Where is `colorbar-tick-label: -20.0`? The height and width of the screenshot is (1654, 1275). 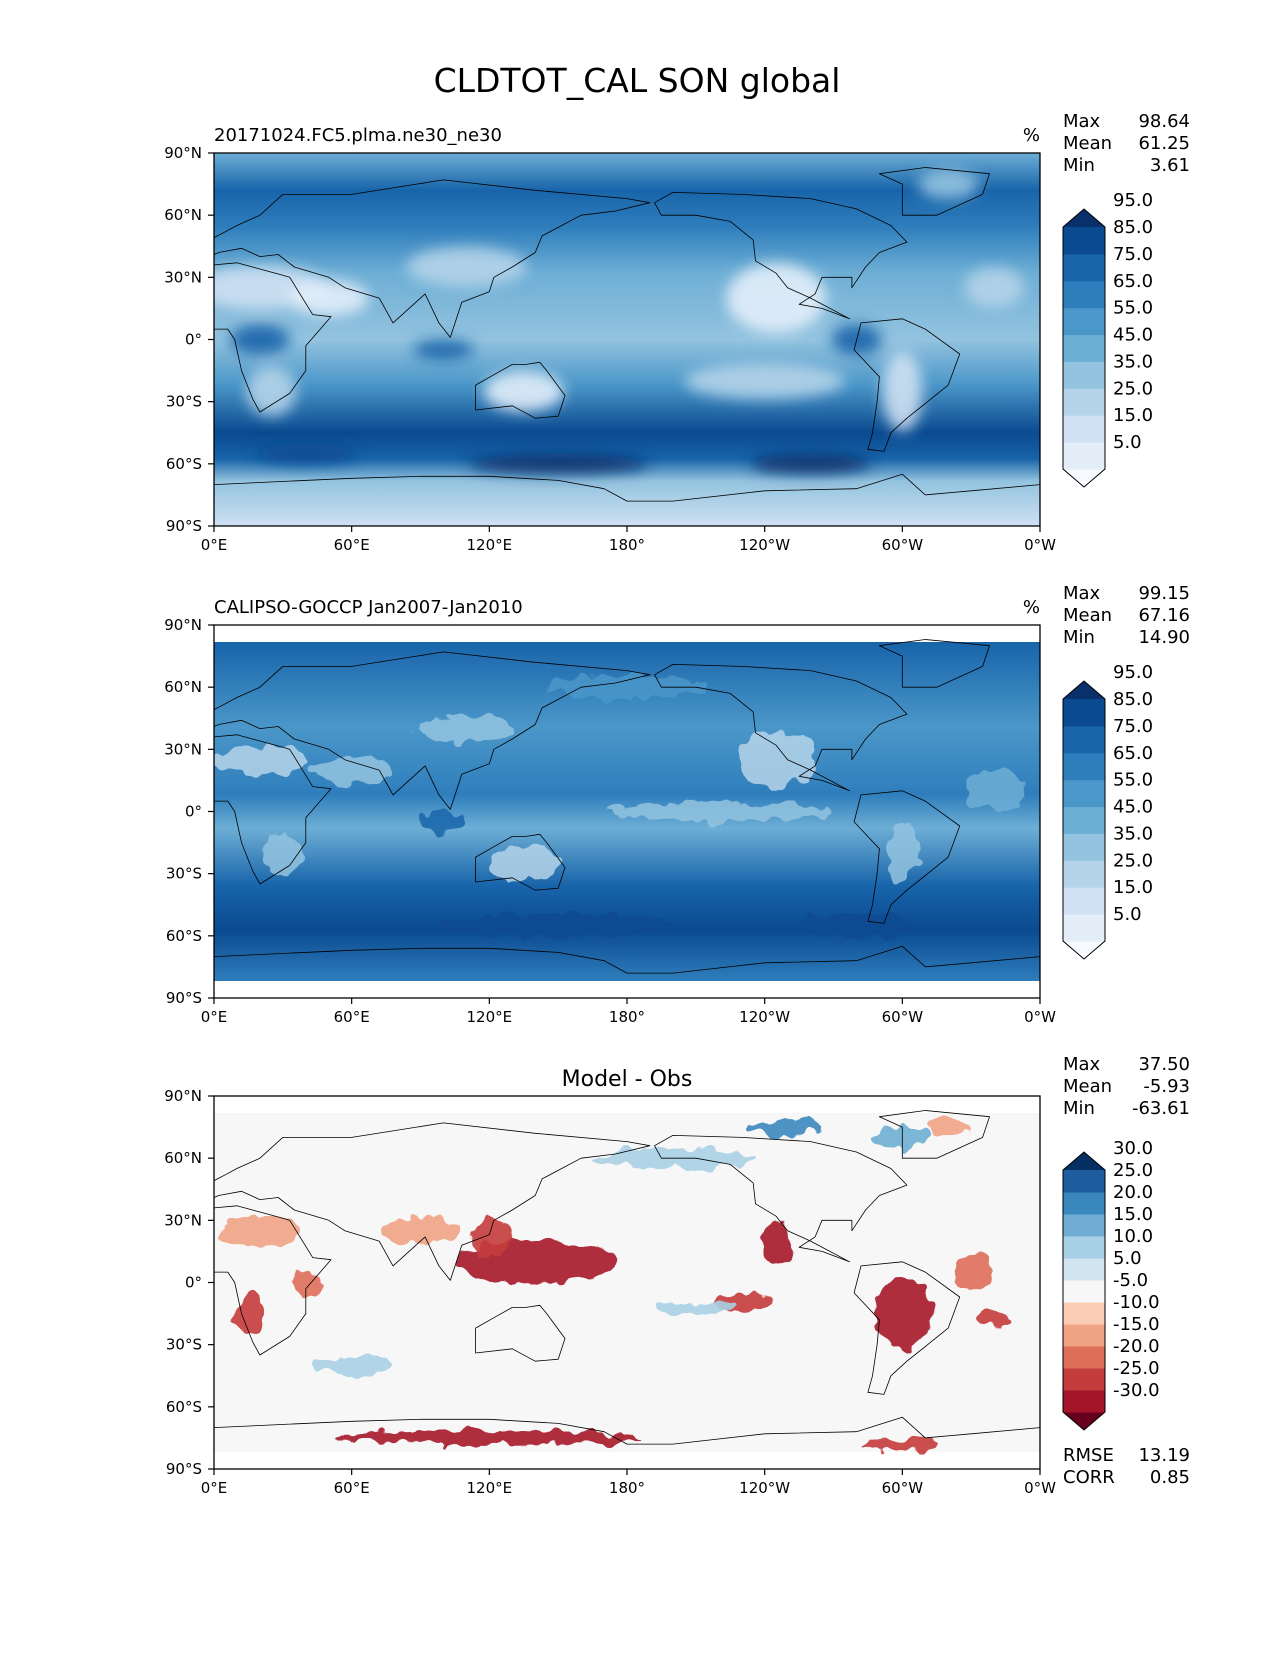 colorbar-tick-label: -20.0 is located at coordinates (1136, 1346).